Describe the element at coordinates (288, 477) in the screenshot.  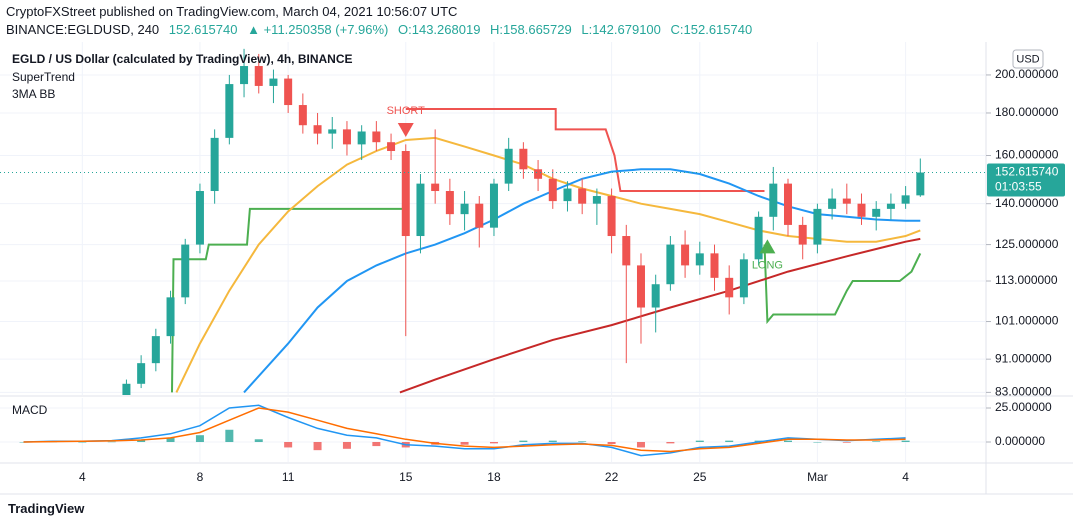
I see `x-tick-label: 11` at that location.